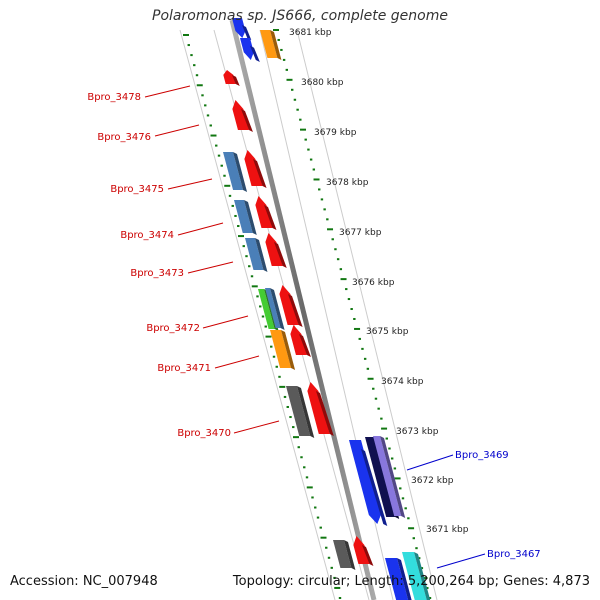  What do you see at coordinates (432, 481) in the screenshot?
I see `scale-label: 3672 kbp` at bounding box center [432, 481].